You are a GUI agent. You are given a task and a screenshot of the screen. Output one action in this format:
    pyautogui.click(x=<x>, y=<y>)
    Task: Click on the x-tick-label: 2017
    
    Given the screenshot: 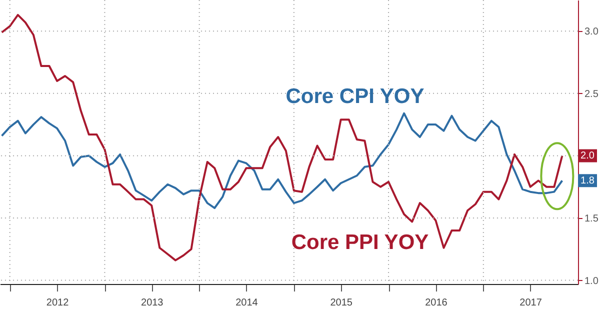 What is the action you would take?
    pyautogui.click(x=531, y=303)
    